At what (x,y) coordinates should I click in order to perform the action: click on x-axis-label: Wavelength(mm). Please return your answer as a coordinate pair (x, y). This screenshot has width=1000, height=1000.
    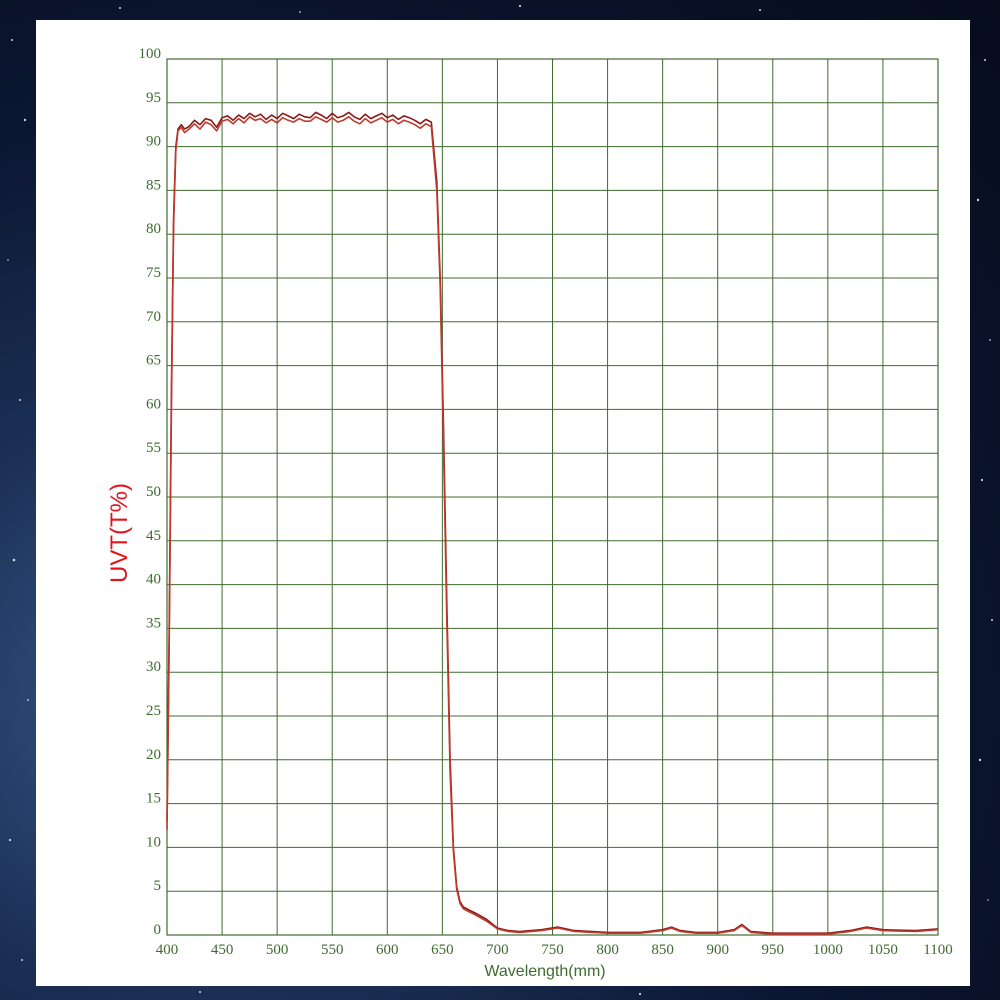
    Looking at the image, I should click on (544, 971).